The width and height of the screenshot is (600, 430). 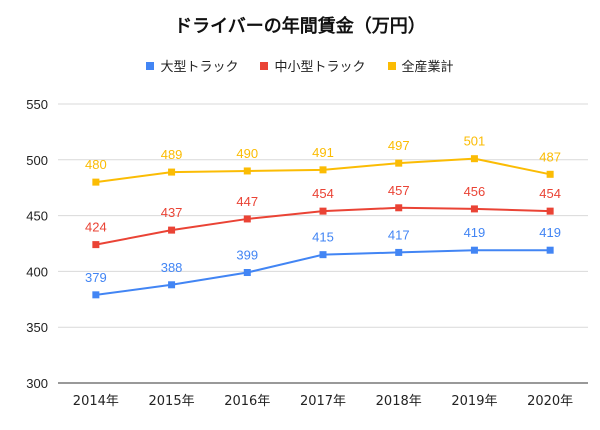 I want to click on series-2-data-label-1: 489, so click(x=172, y=154).